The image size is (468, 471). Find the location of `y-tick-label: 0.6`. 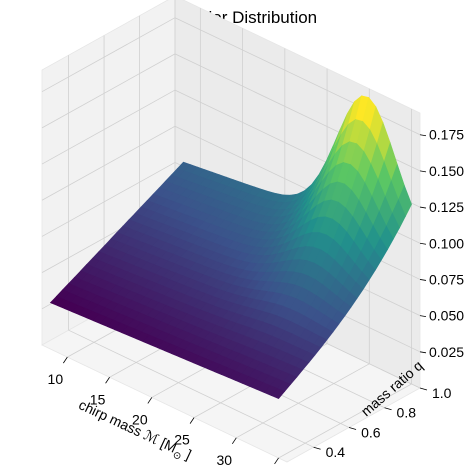

y-tick-label: 0.6 is located at coordinates (371, 432).